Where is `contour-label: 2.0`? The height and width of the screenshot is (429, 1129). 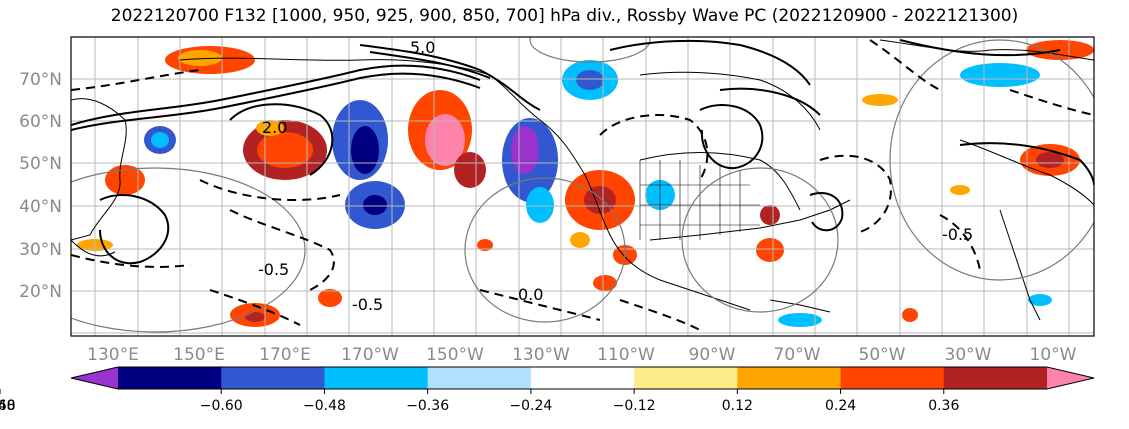 contour-label: 2.0 is located at coordinates (274, 127).